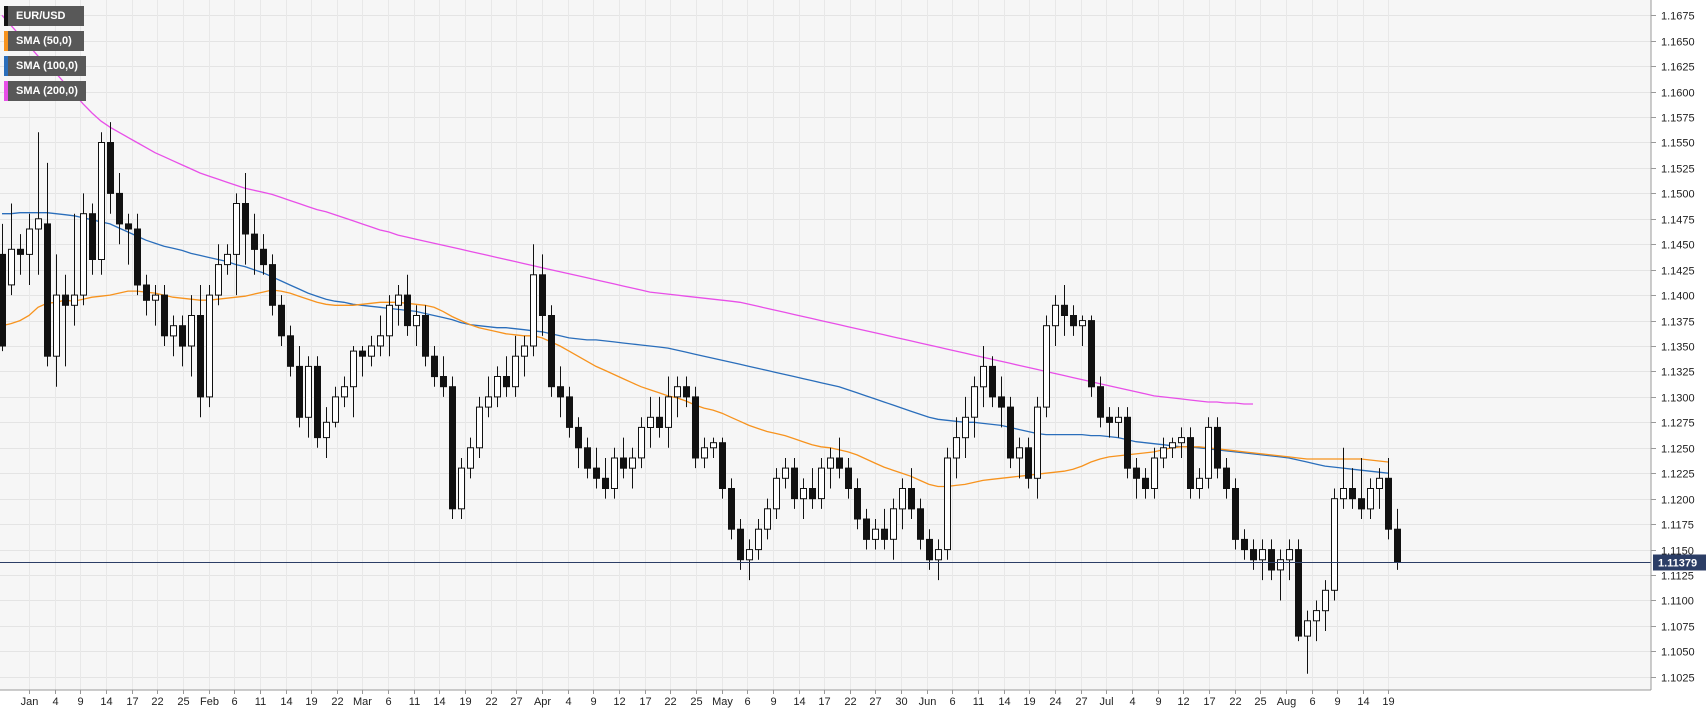 This screenshot has width=1707, height=712. I want to click on x-tick-label: 25, so click(1260, 702).